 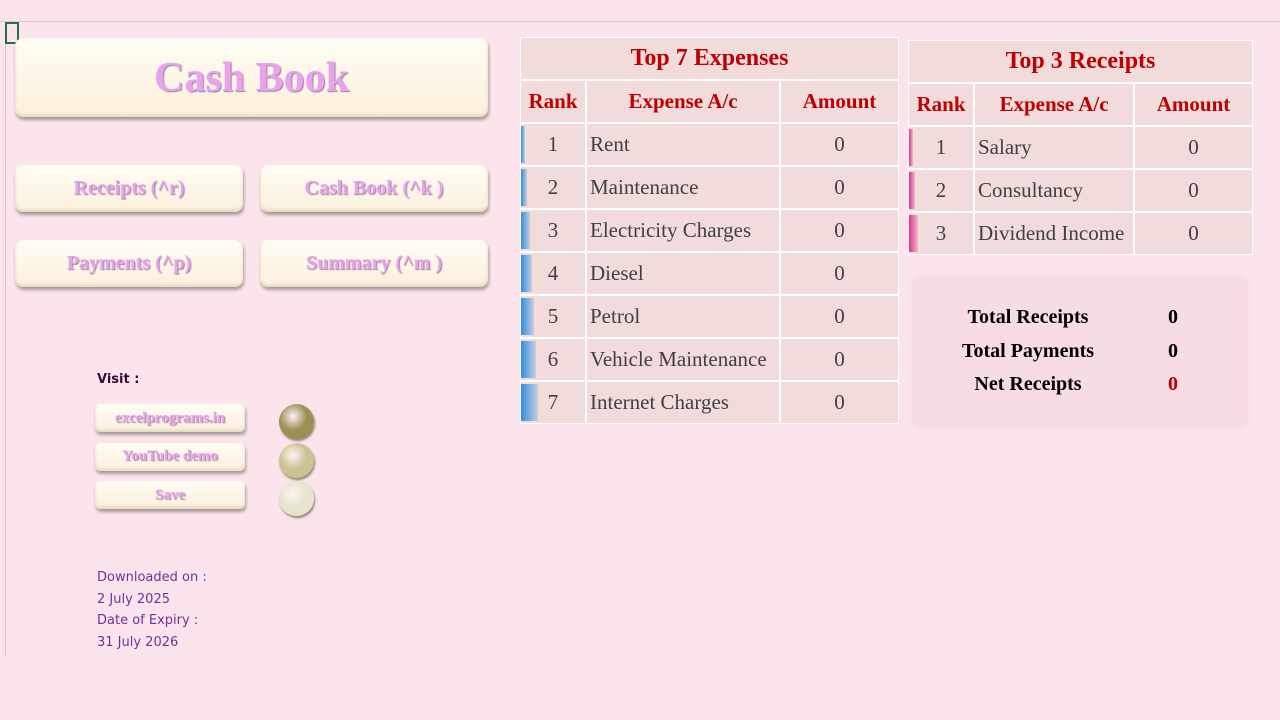 I want to click on link-button: YouTube demo, so click(x=170, y=456).